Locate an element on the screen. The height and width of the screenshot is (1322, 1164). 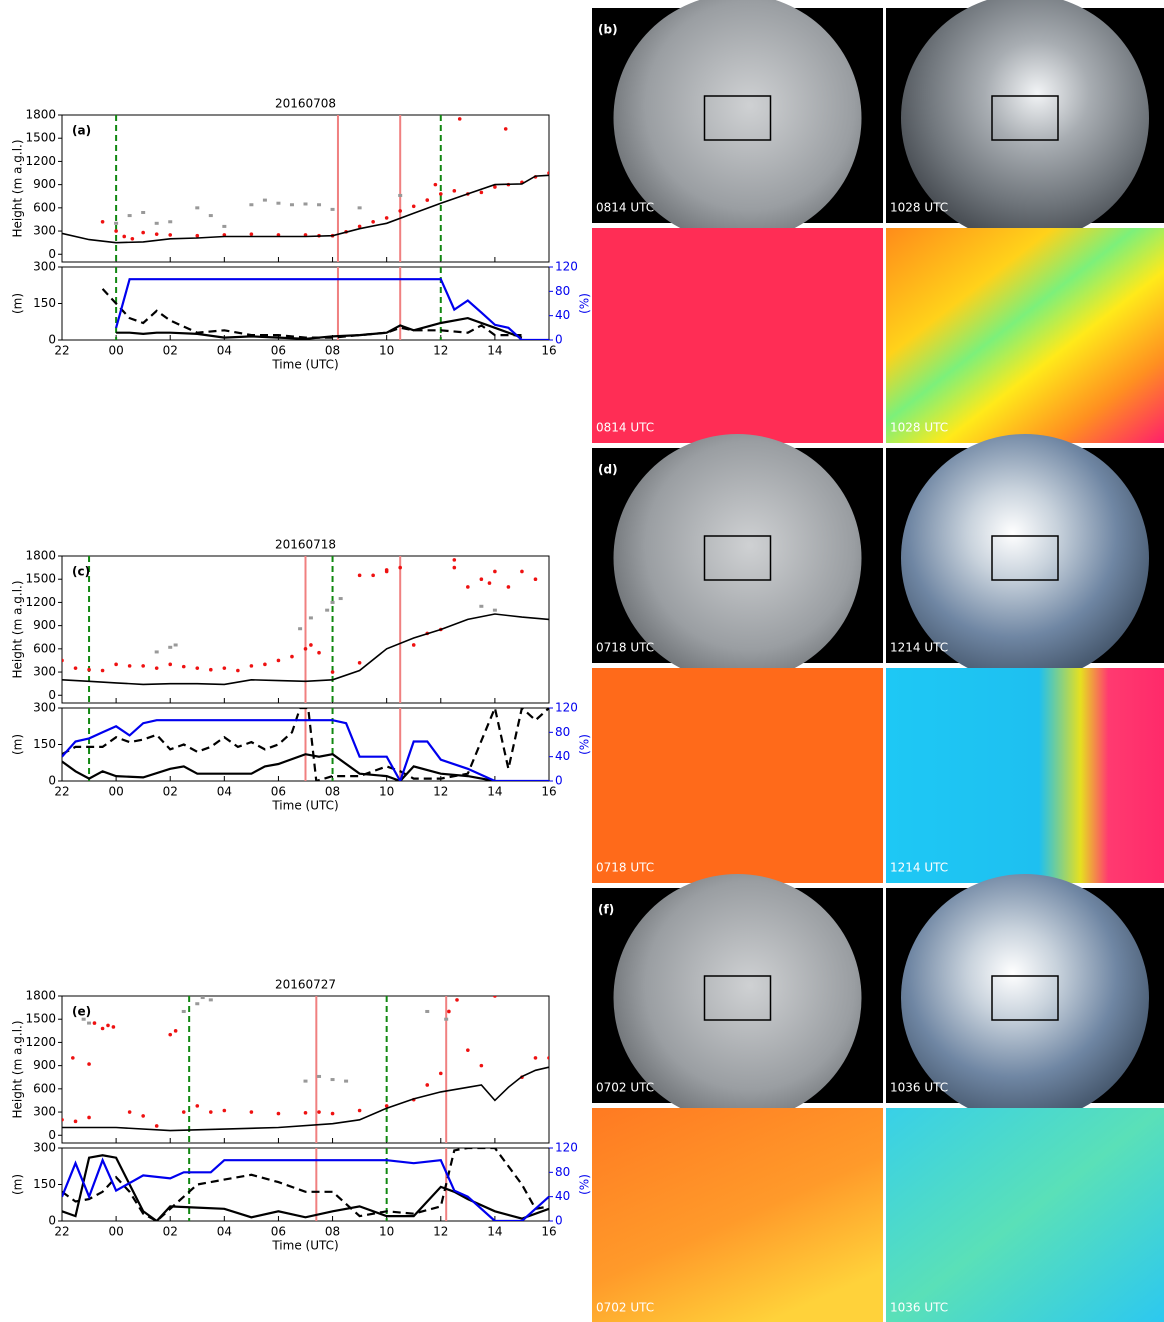
y2-tick-label: 120 is located at coordinates (566, 1148).